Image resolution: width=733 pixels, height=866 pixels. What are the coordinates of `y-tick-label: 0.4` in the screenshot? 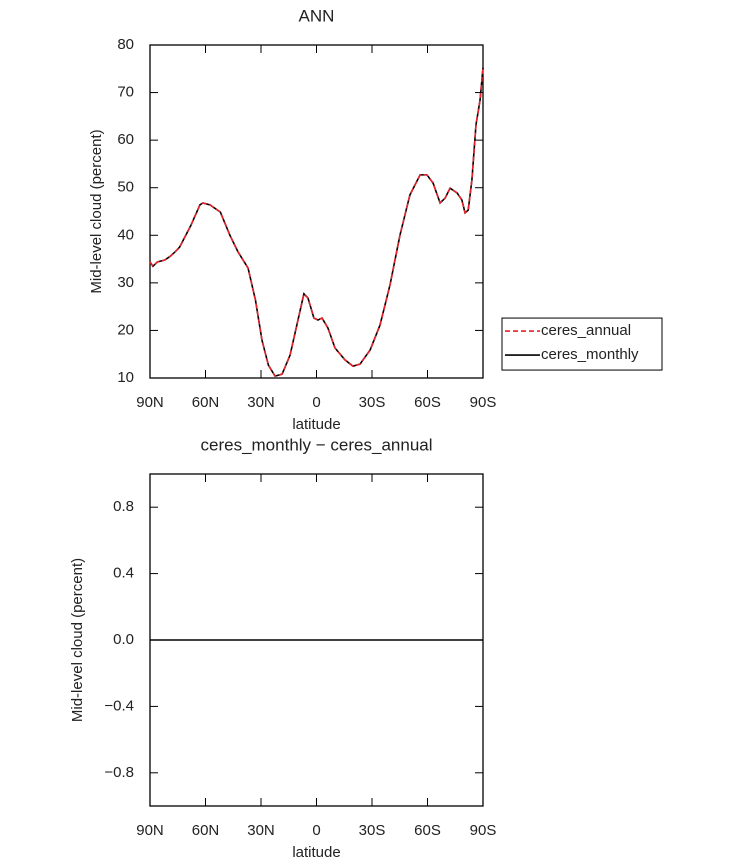 It's located at (123, 573).